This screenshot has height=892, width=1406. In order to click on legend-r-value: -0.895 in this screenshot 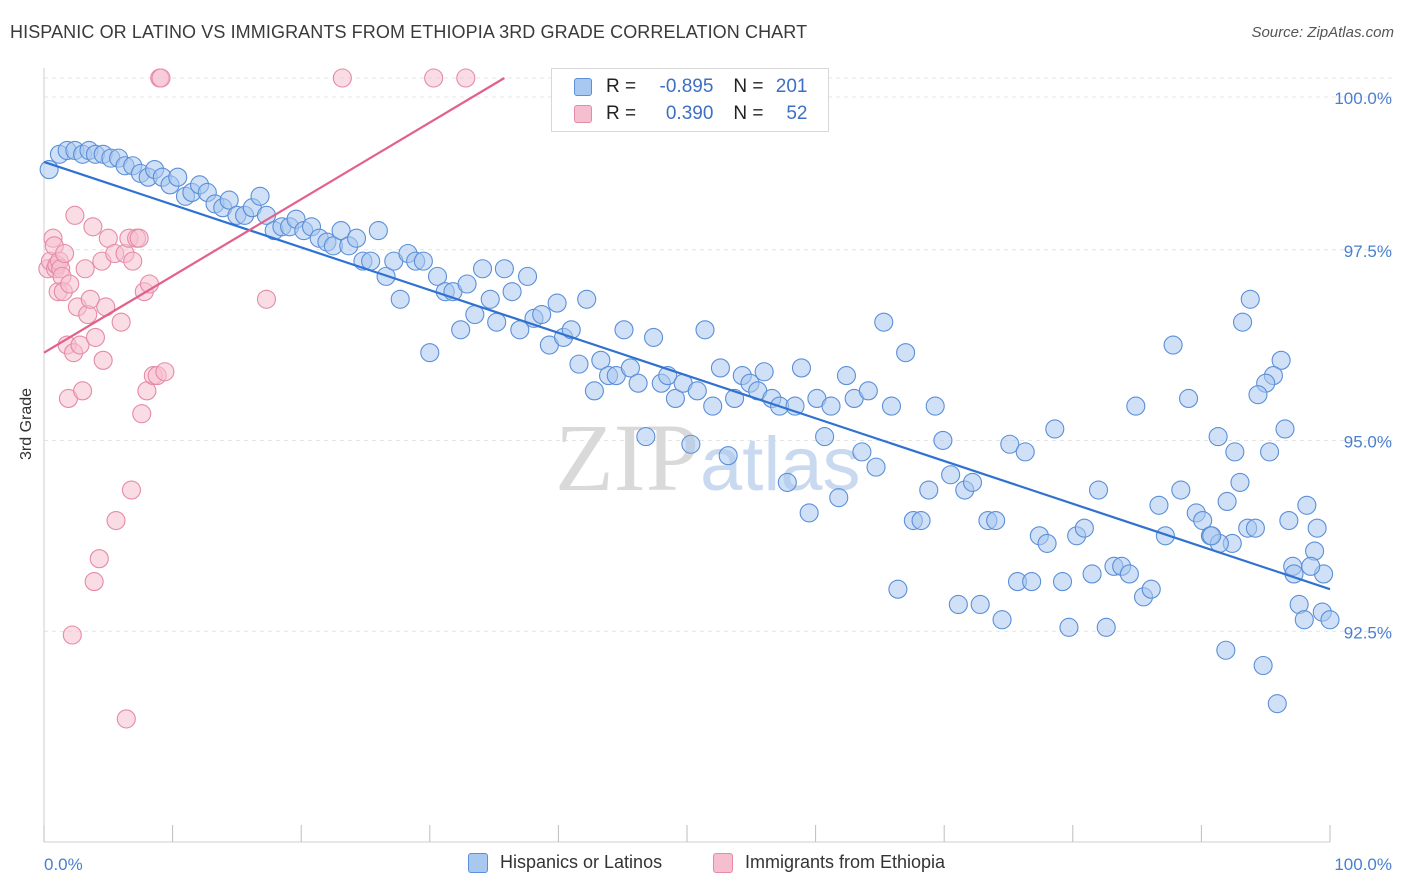, I will do `click(686, 86)`.